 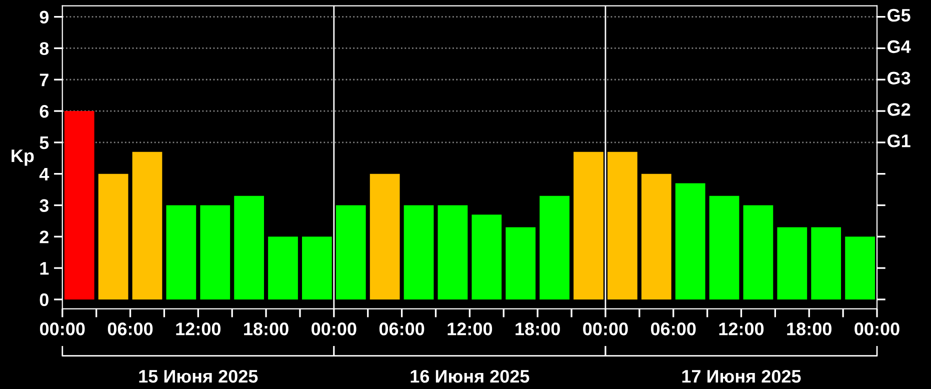 What do you see at coordinates (470, 376) in the screenshot?
I see `text: 16 Июня 2025` at bounding box center [470, 376].